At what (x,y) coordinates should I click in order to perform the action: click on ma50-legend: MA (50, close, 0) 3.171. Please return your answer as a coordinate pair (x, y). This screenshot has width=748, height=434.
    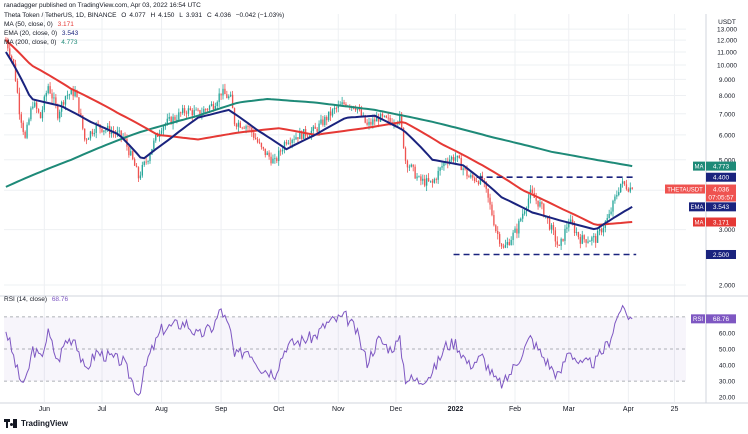
    Looking at the image, I should click on (40, 25).